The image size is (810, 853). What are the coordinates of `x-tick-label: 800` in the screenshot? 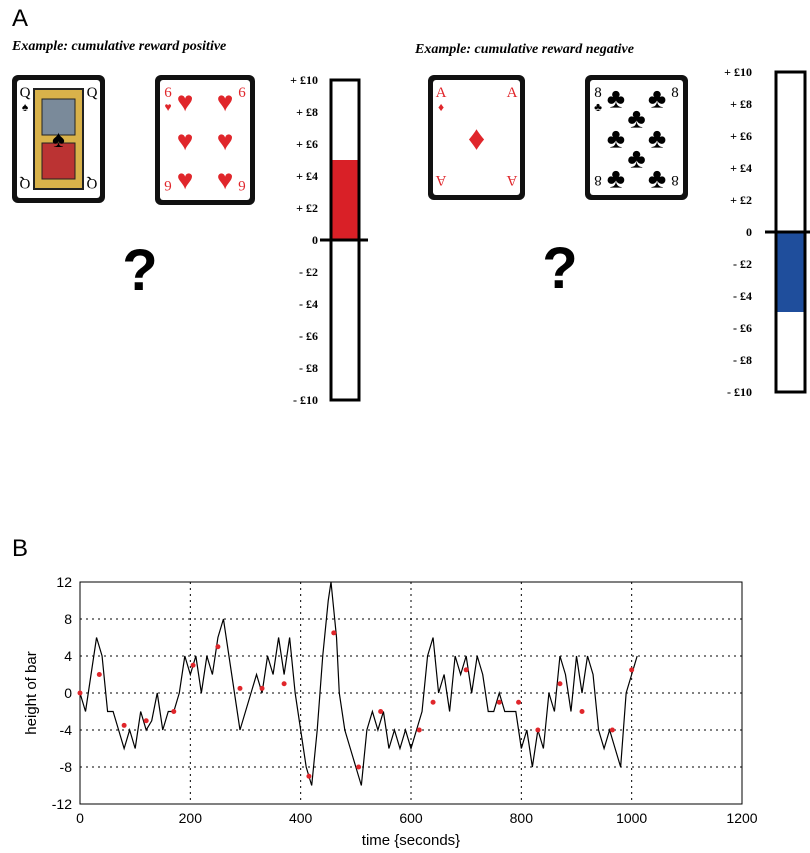 It's located at (522, 818).